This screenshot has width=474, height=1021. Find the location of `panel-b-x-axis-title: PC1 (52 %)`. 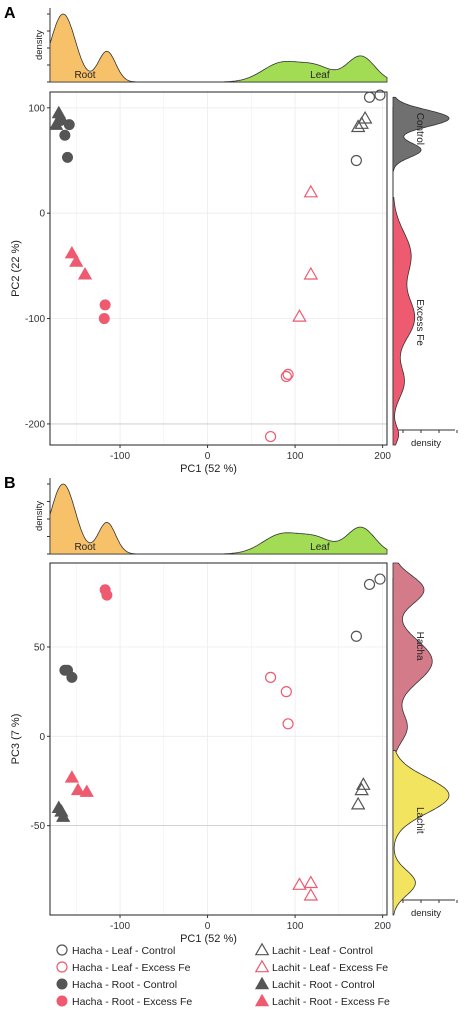

panel-b-x-axis-title: PC1 (52 %) is located at coordinates (208, 939).